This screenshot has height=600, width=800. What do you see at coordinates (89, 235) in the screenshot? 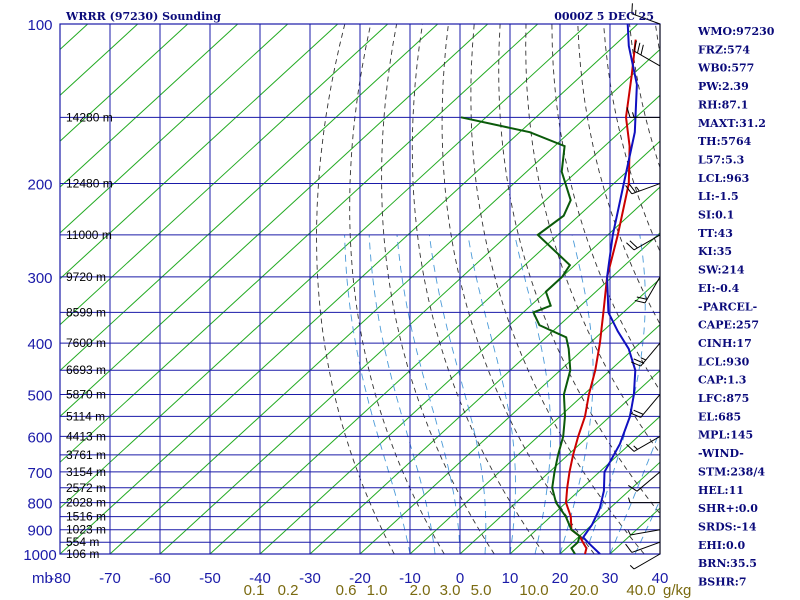
I see `height-label: 11000 m` at bounding box center [89, 235].